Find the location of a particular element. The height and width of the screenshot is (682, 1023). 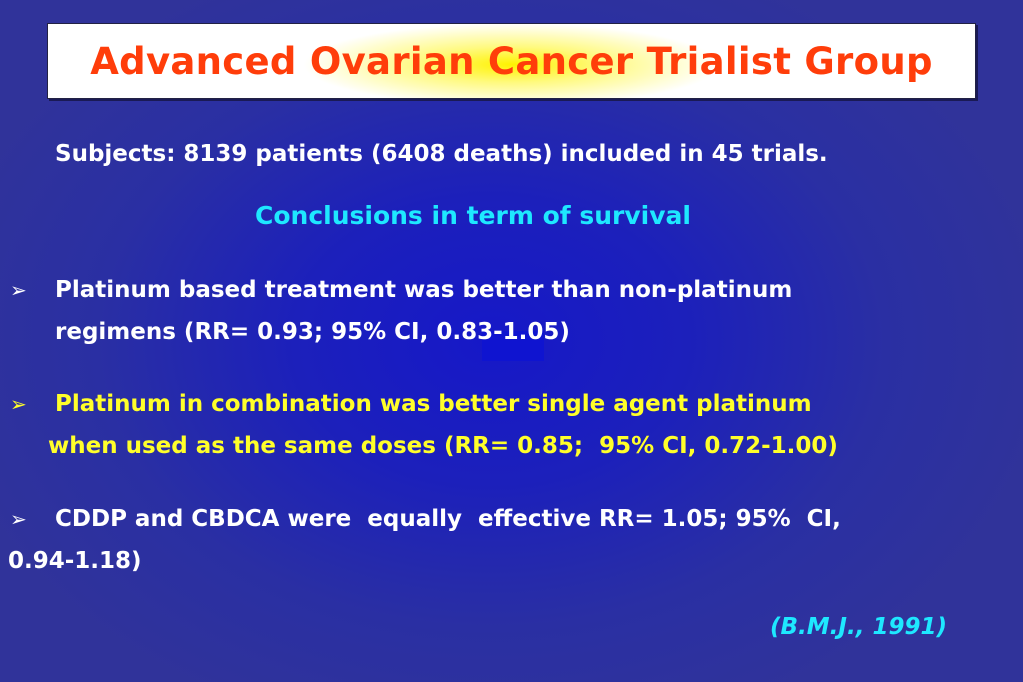

bullet-1-line-2: regimens (RR= 0.93; 95% CI, 0.83-1.05) is located at coordinates (312, 332).